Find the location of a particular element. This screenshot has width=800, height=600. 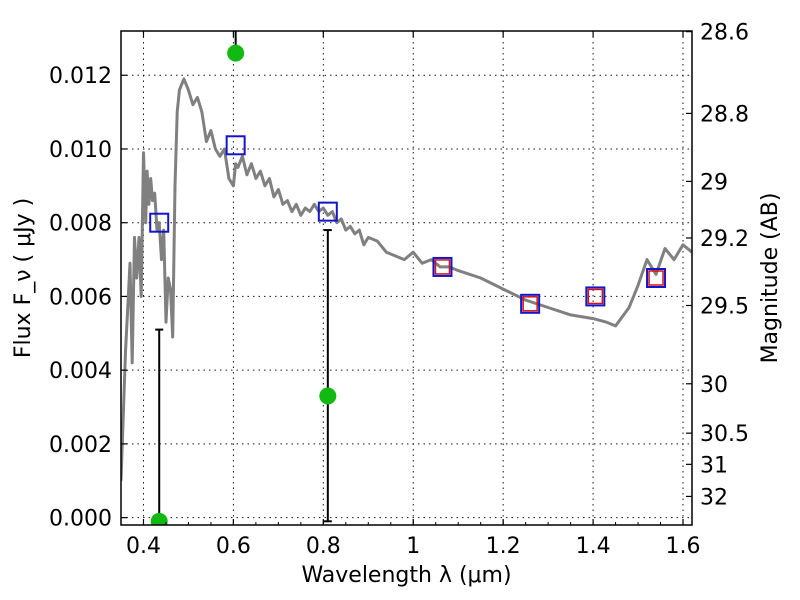

mag-tick-label: 29 is located at coordinates (714, 182).